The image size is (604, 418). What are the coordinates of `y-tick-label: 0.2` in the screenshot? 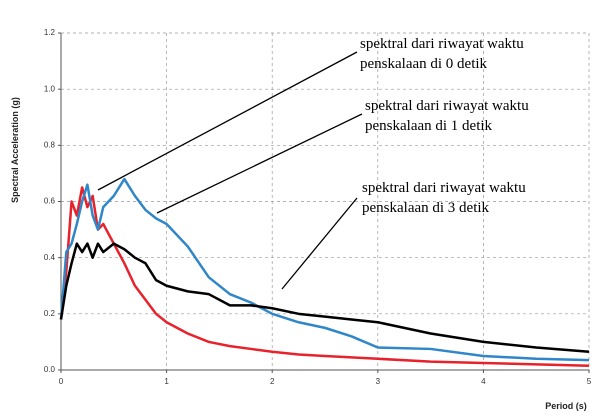 It's located at (50, 313).